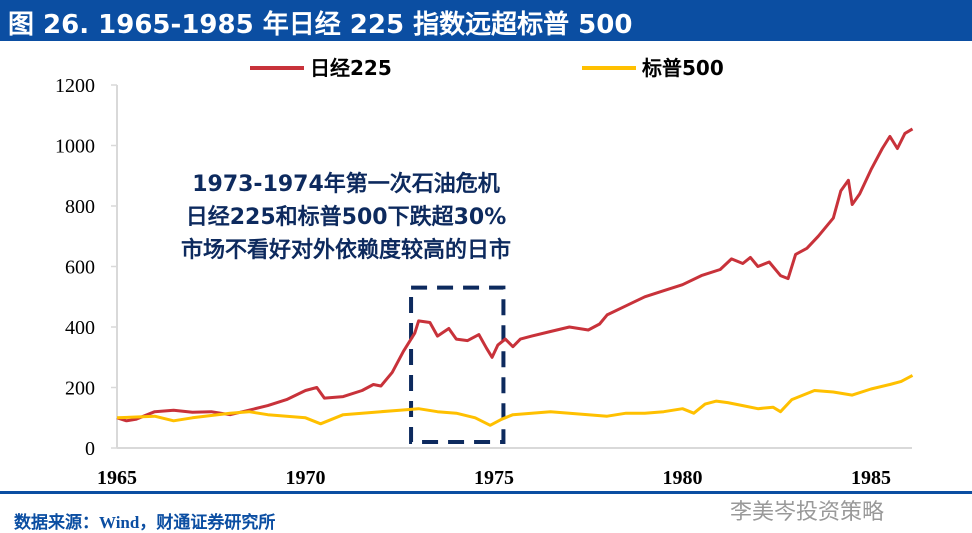 Image resolution: width=972 pixels, height=533 pixels. Describe the element at coordinates (486, 492) in the screenshot. I see `divider` at that location.